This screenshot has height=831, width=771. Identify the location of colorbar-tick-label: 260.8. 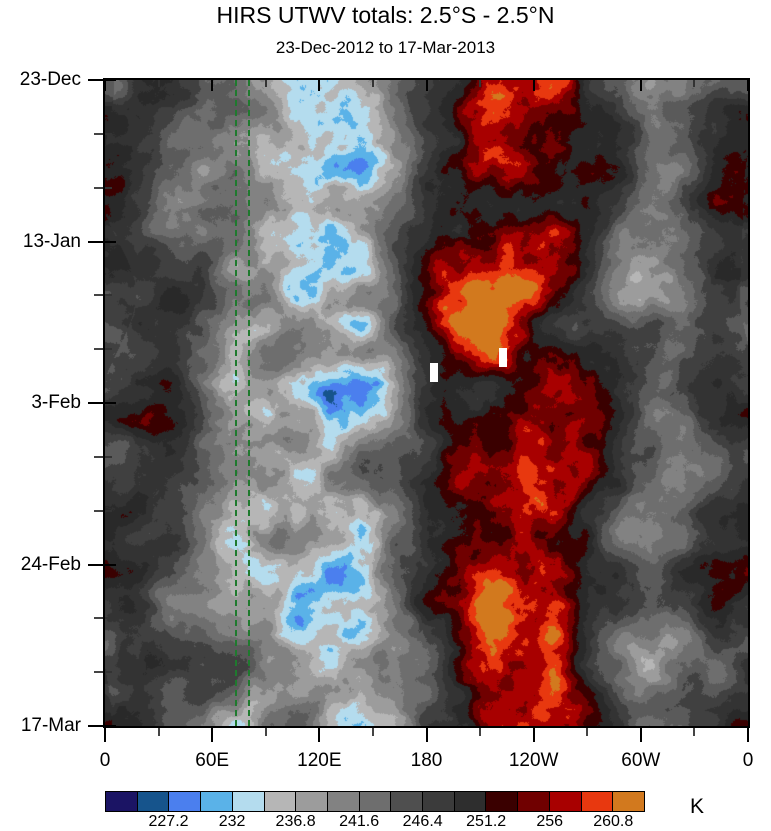
(613, 821).